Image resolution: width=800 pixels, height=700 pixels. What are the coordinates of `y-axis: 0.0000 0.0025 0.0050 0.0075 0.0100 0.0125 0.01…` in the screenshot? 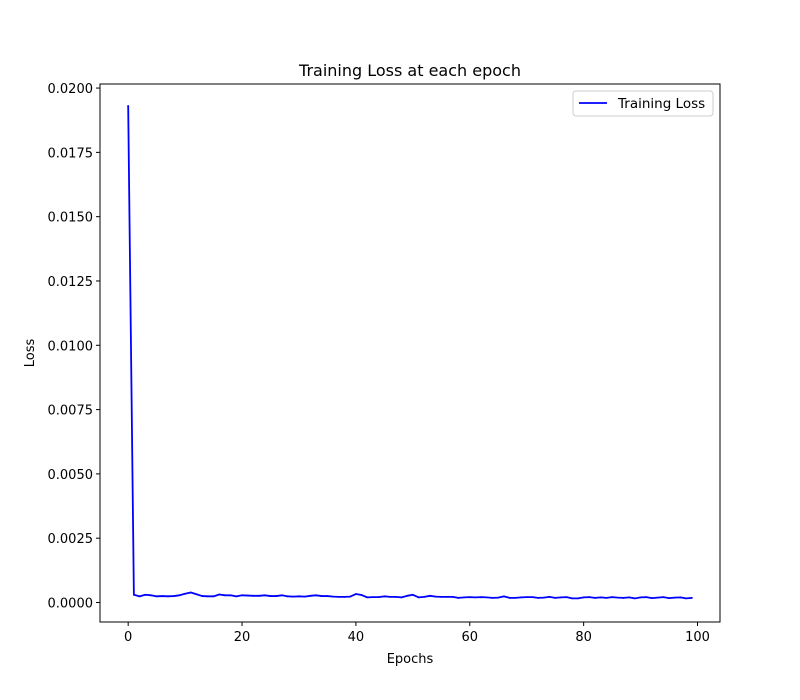 It's located at (74, 347).